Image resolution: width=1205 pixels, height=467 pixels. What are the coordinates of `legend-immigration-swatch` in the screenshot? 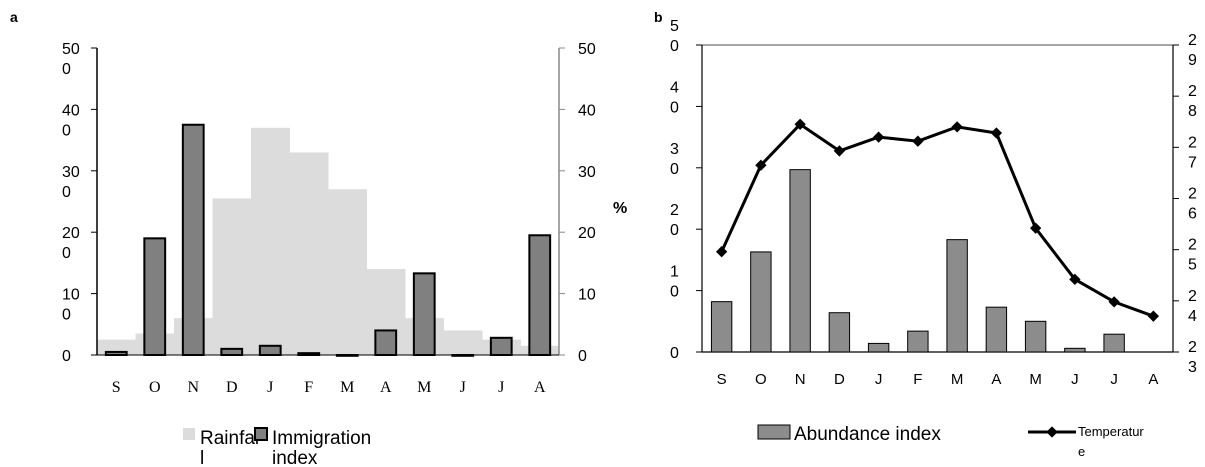 It's located at (261, 434).